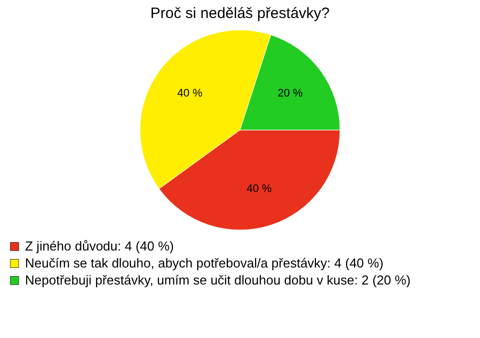 The height and width of the screenshot is (338, 480). Describe the element at coordinates (290, 94) in the screenshot. I see `data-label: 20 %` at that location.